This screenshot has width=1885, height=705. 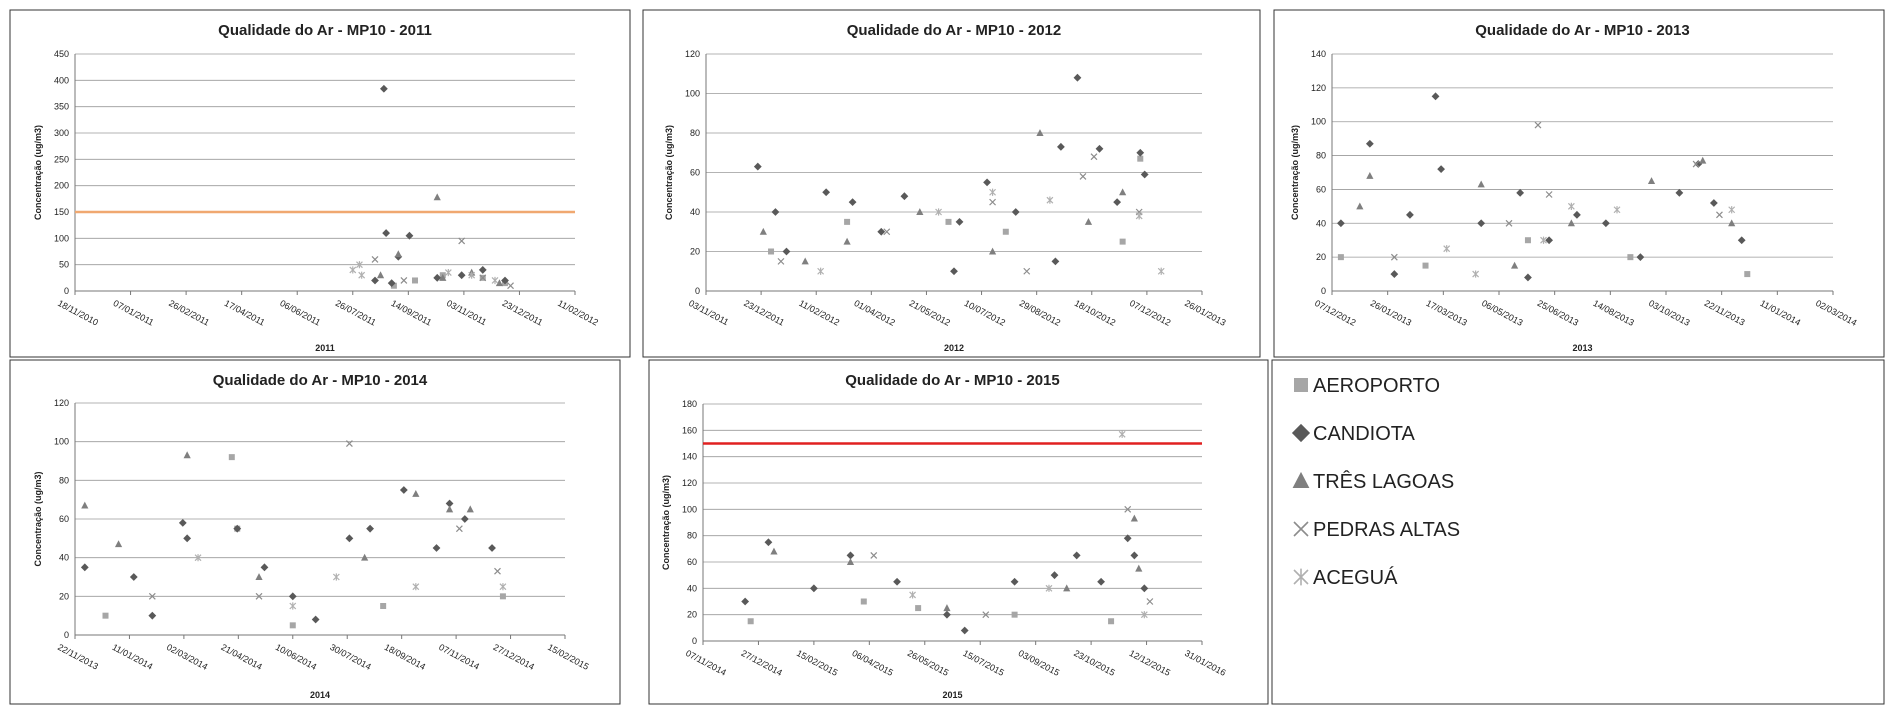 What do you see at coordinates (695, 252) in the screenshot?
I see `y-tick-label: 20` at bounding box center [695, 252].